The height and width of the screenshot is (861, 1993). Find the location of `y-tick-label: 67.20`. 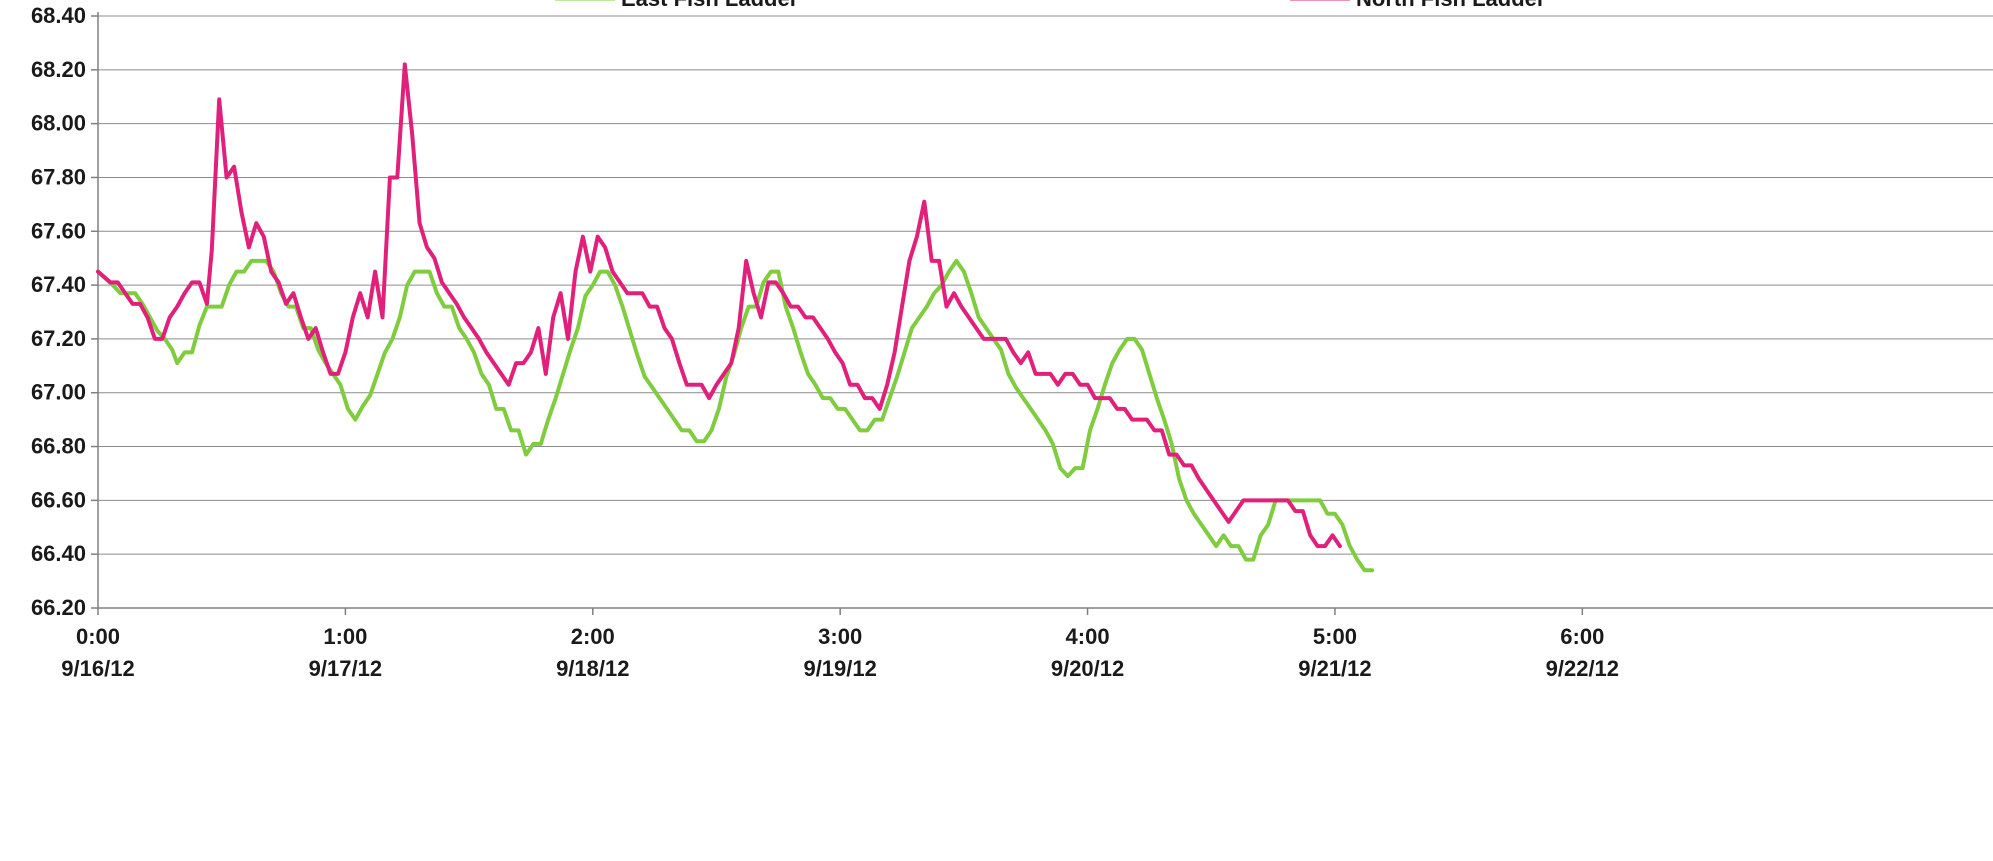

y-tick-label: 67.20 is located at coordinates (58, 338).